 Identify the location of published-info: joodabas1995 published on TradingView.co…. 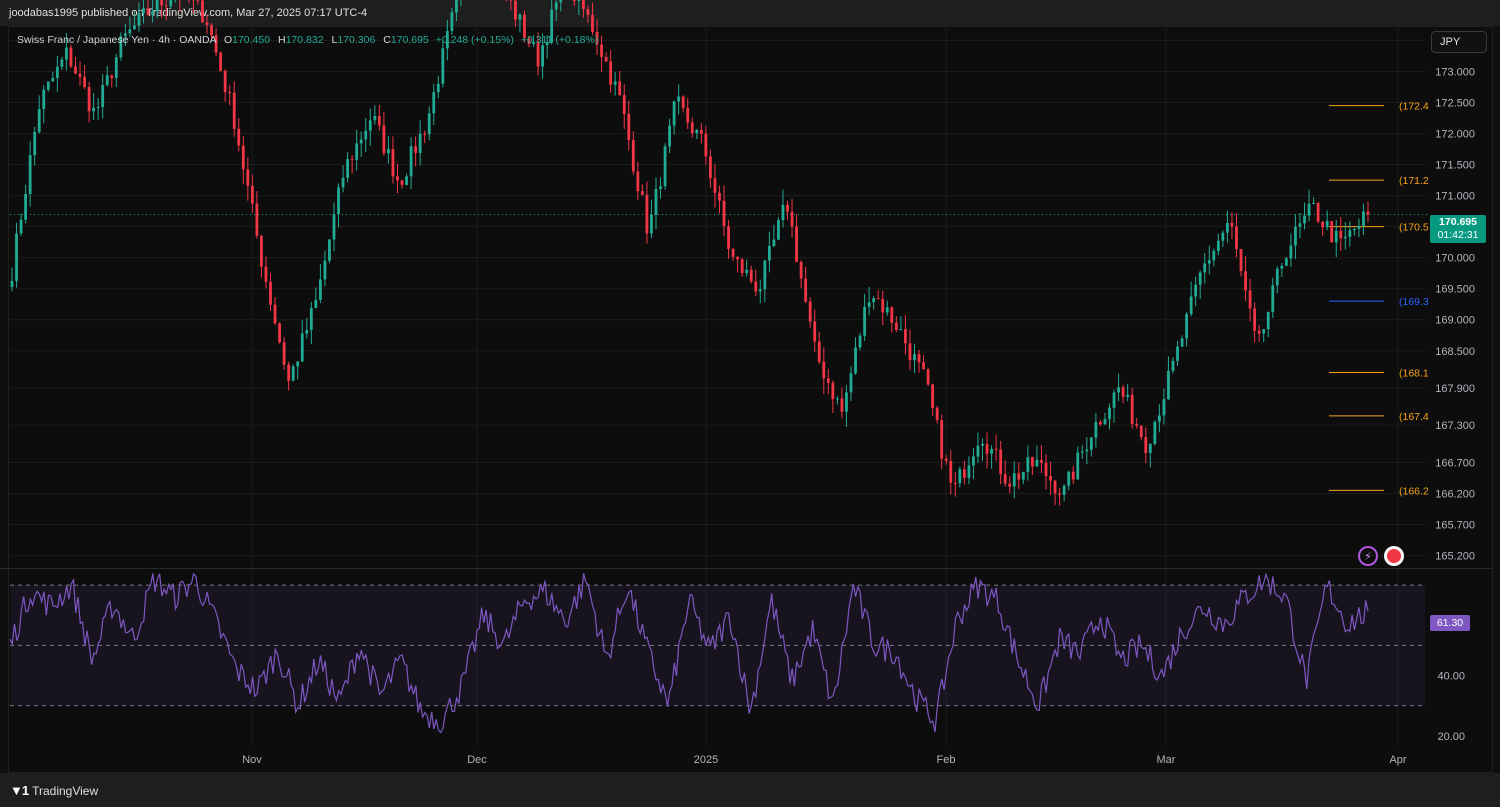
(188, 13).